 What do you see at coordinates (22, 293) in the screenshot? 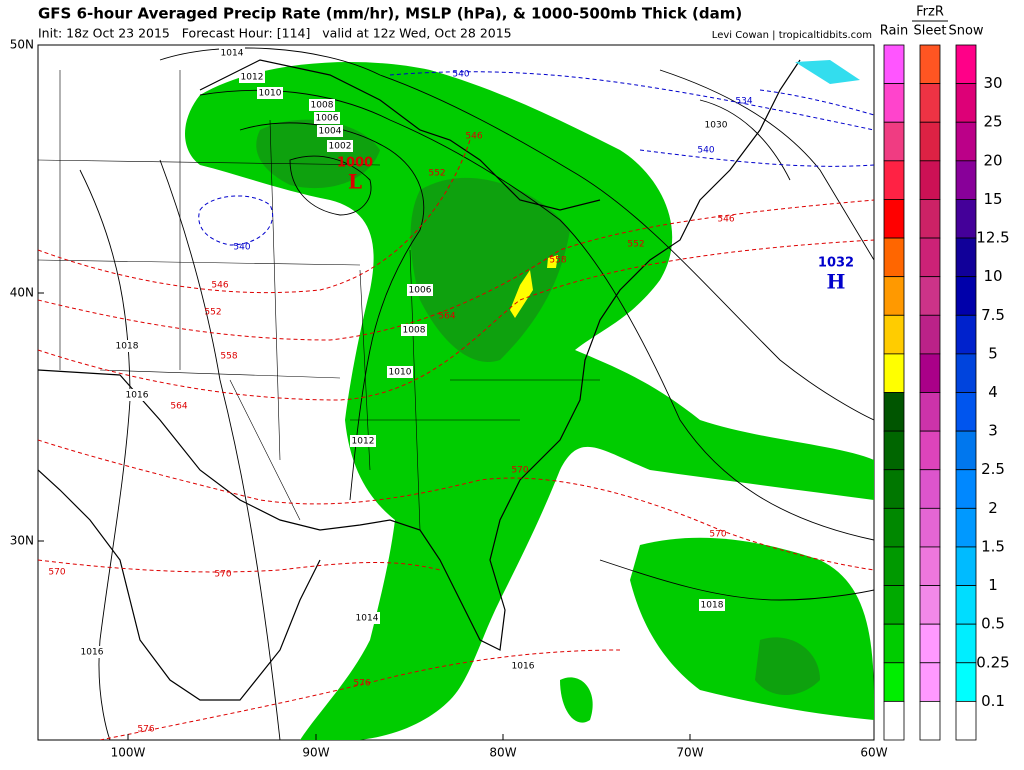
I see `lat-label: 40N` at bounding box center [22, 293].